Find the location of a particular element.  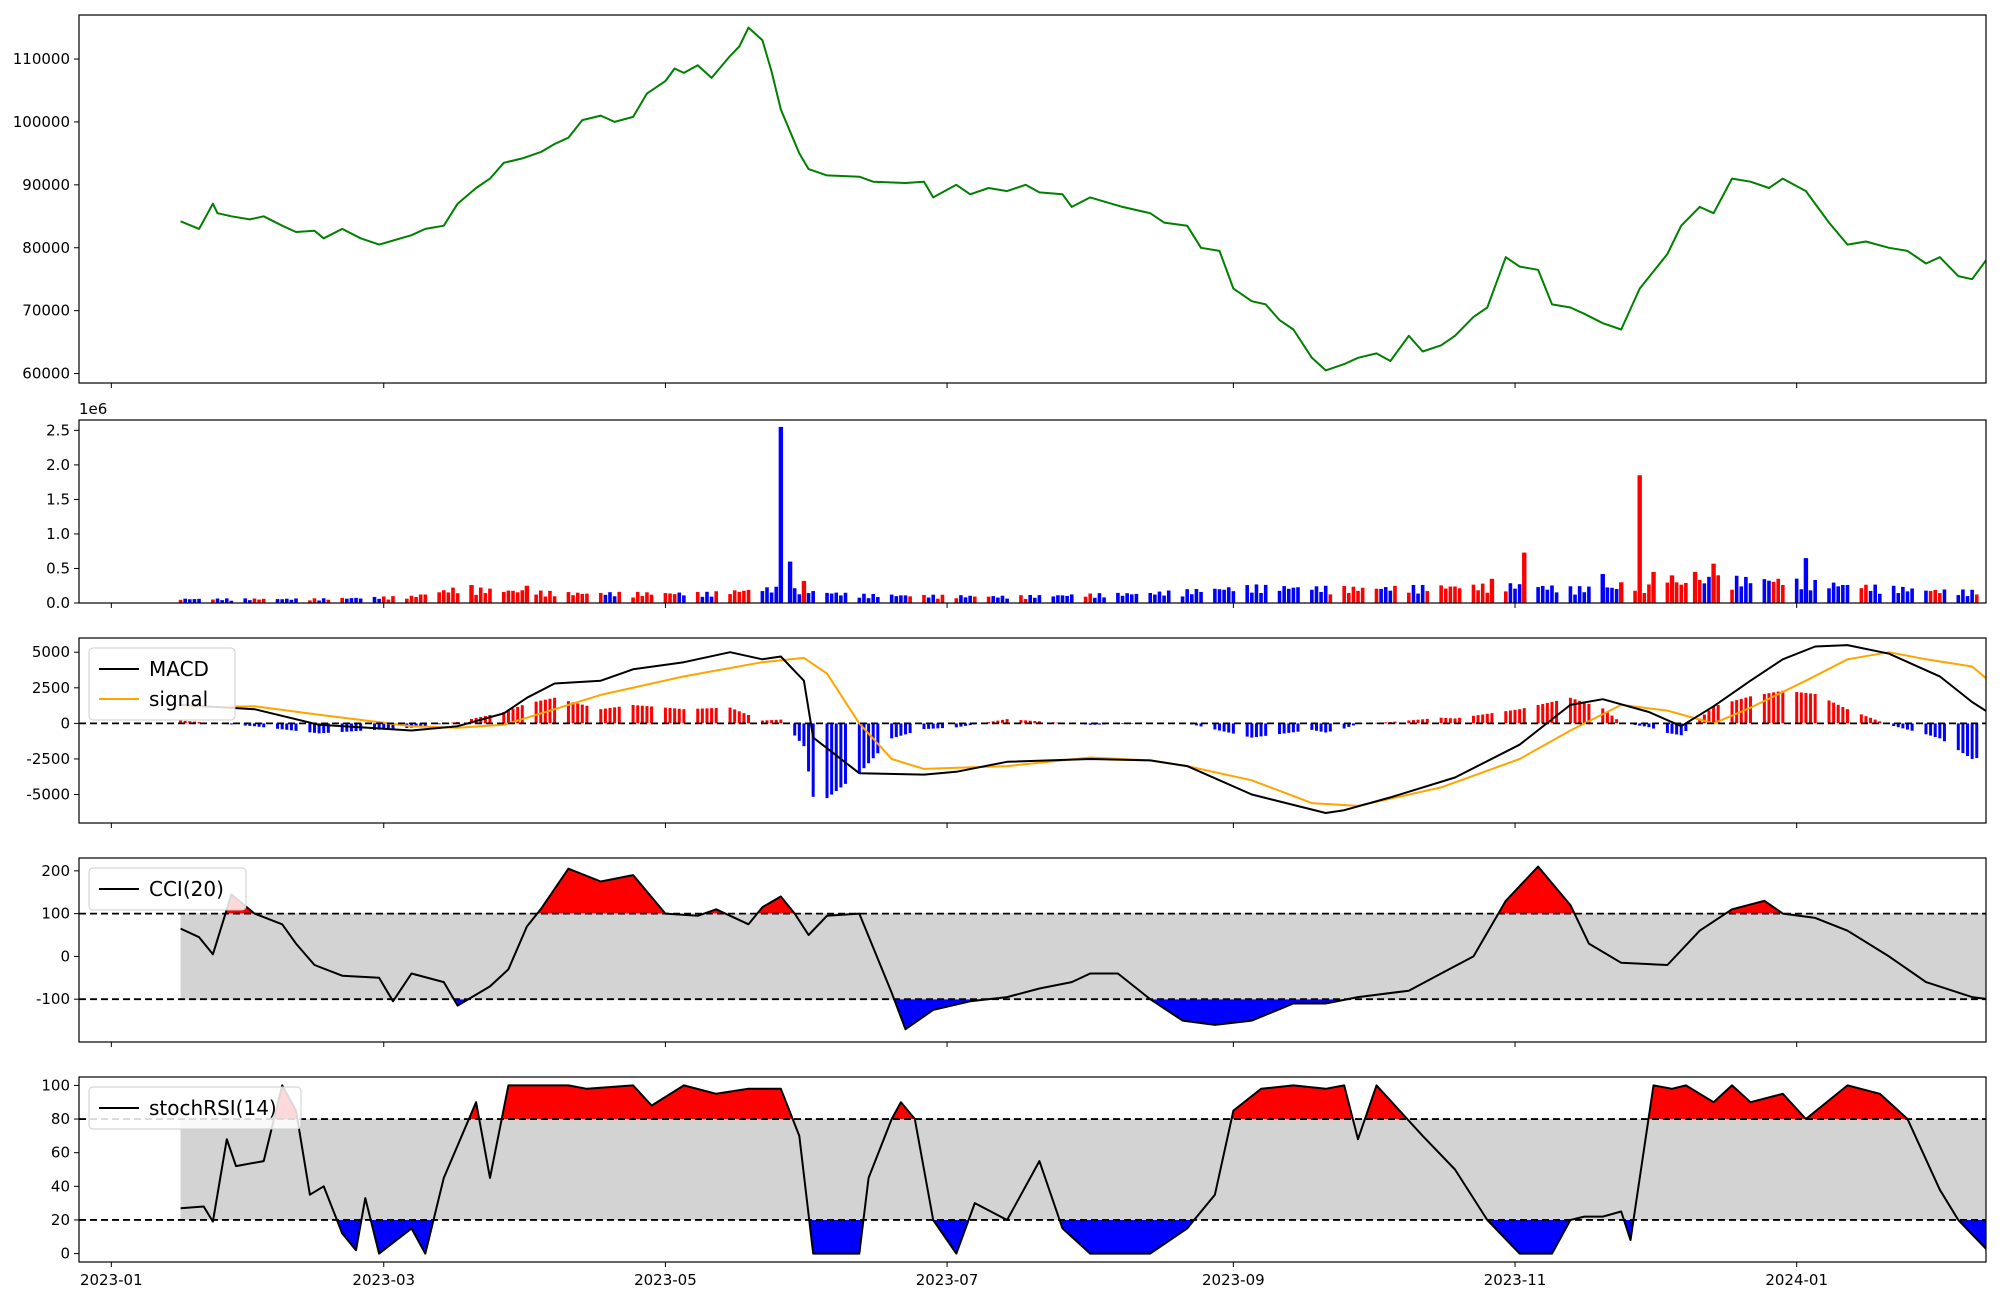

macd-ytick-label: 5000 is located at coordinates (51, 652).